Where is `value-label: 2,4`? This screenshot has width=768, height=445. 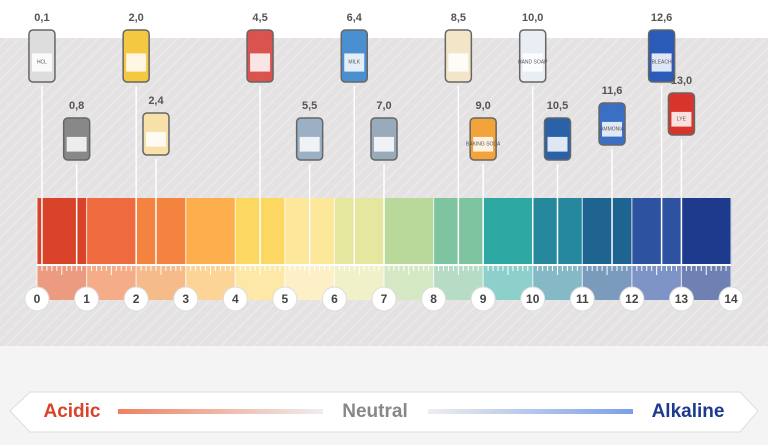
value-label: 2,4 is located at coordinates (156, 101).